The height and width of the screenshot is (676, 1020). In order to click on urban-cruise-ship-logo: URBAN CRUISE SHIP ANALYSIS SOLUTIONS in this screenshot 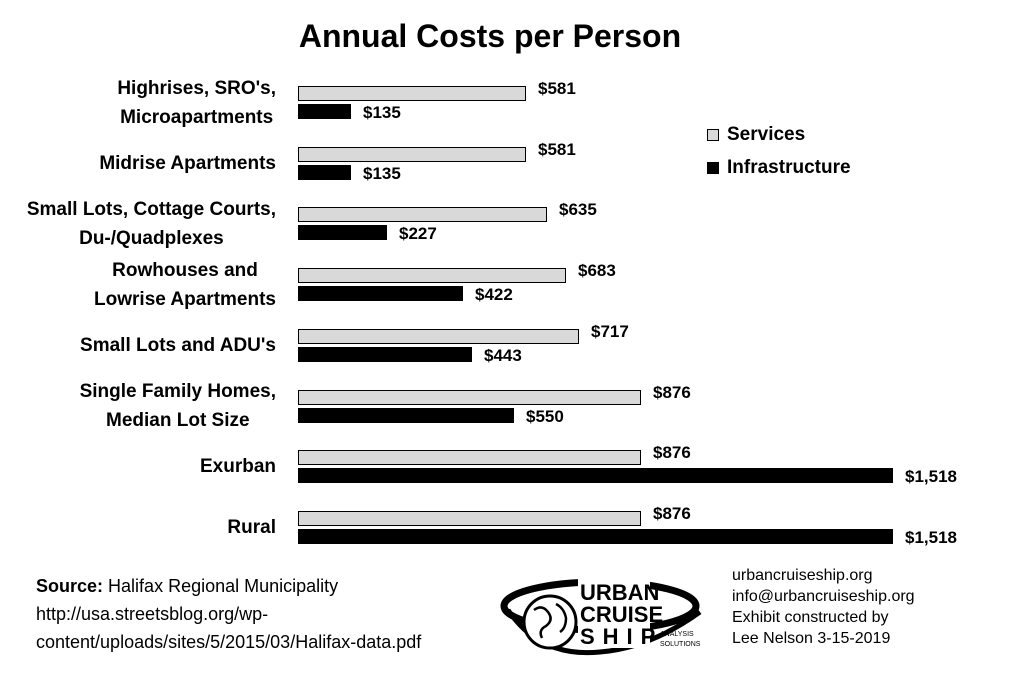, I will do `click(601, 617)`.